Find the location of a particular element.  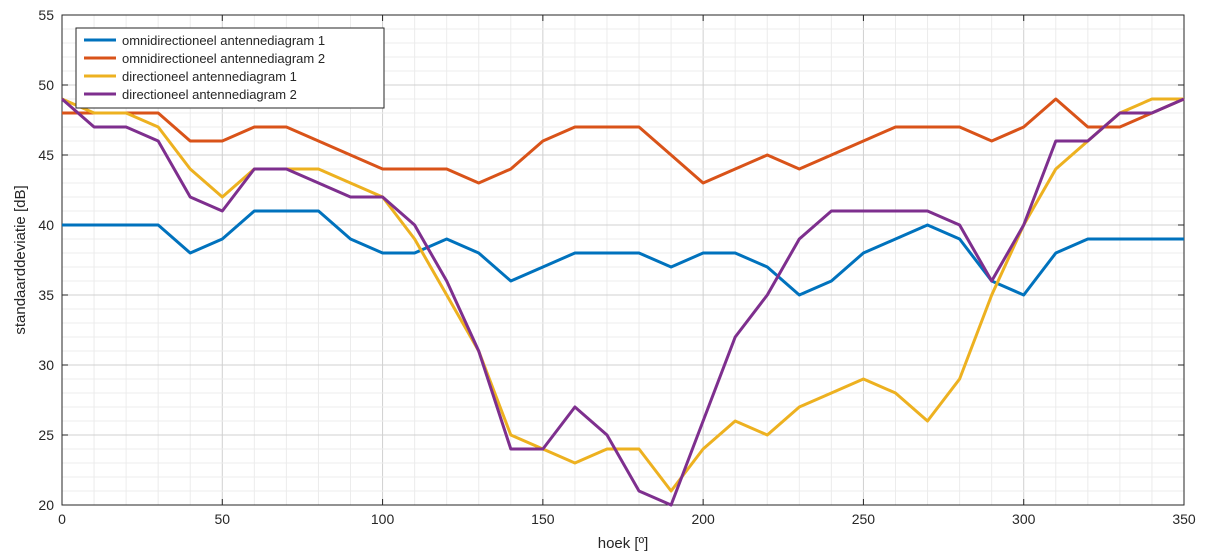

y-tick-label: 50 is located at coordinates (46, 85).